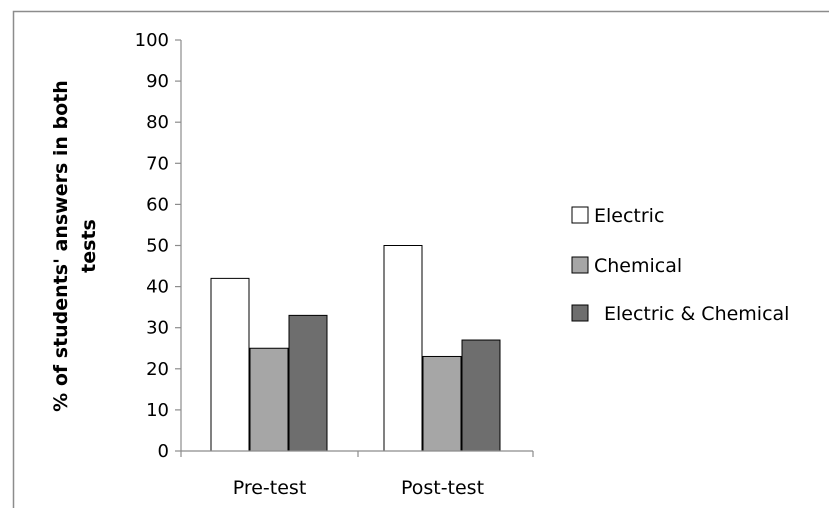  What do you see at coordinates (157, 163) in the screenshot?
I see `y-tick-label: 70` at bounding box center [157, 163].